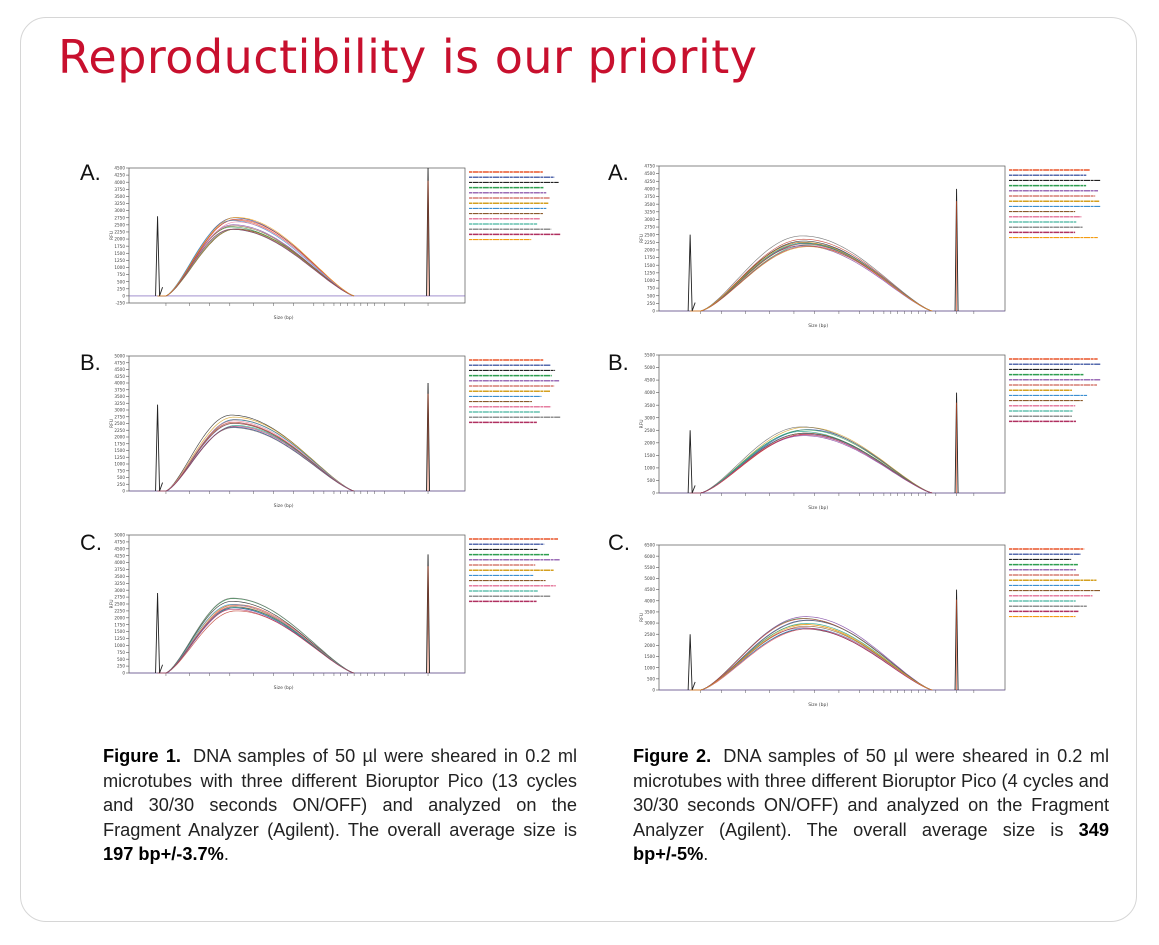 This screenshot has height=945, width=1159. What do you see at coordinates (119, 416) in the screenshot?
I see `y-tick-label: 2750` at bounding box center [119, 416].